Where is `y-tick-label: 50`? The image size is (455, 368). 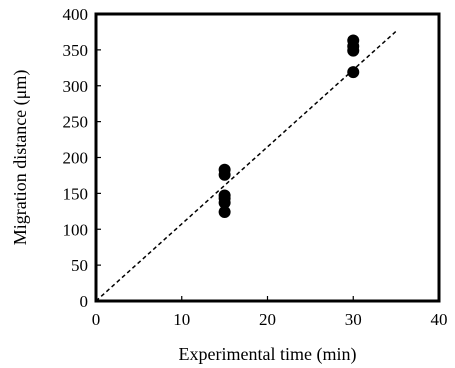
y-tick-label: 50 is located at coordinates (79, 265).